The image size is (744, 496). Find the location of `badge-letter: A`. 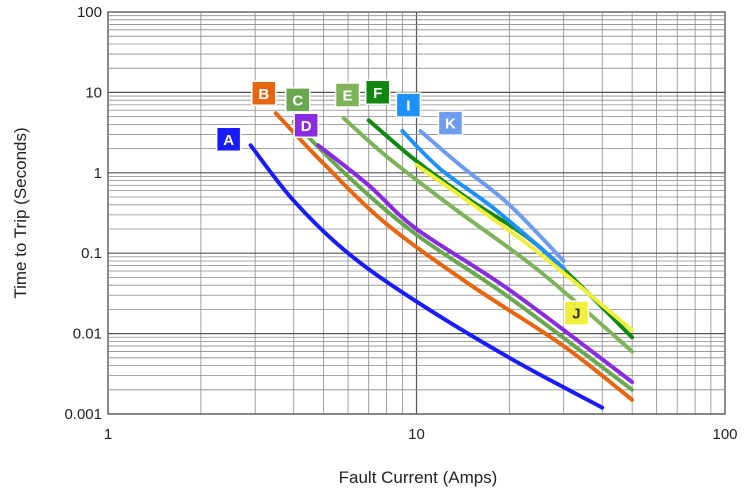

badge-letter: A is located at coordinates (228, 140).